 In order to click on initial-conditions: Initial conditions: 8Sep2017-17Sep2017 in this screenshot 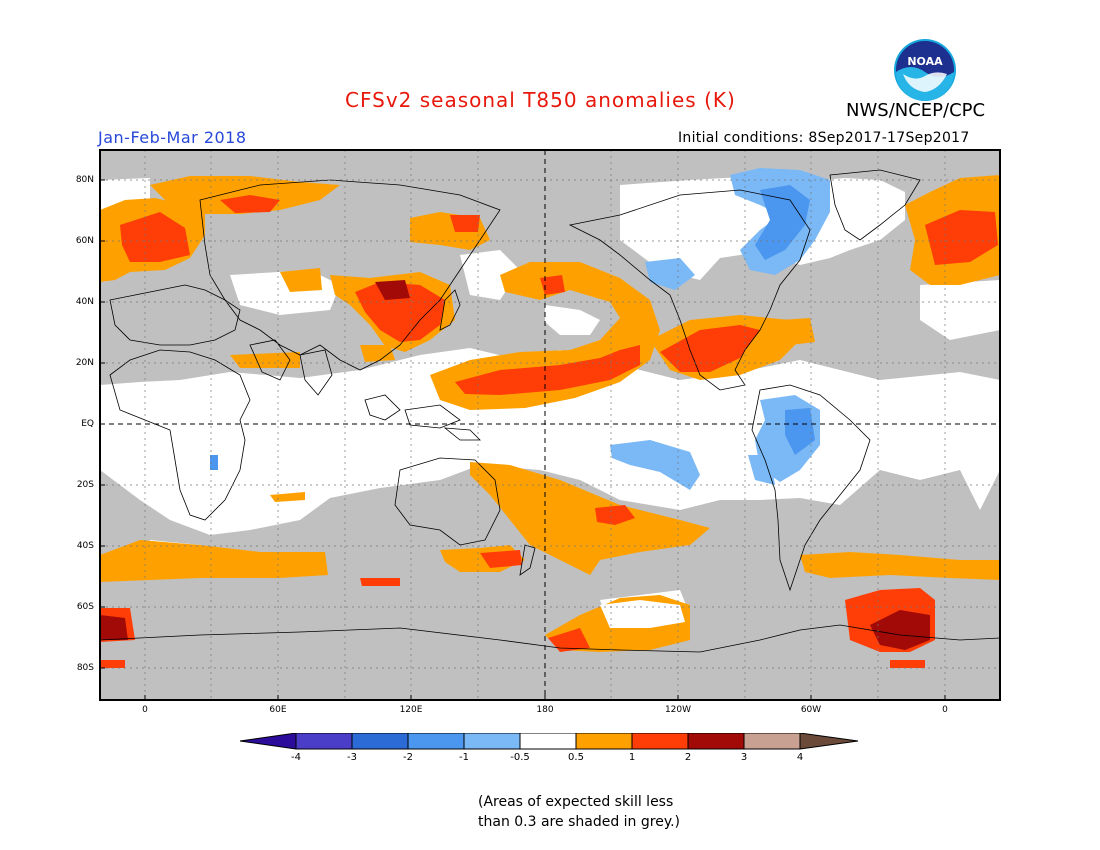, I will do `click(824, 138)`.